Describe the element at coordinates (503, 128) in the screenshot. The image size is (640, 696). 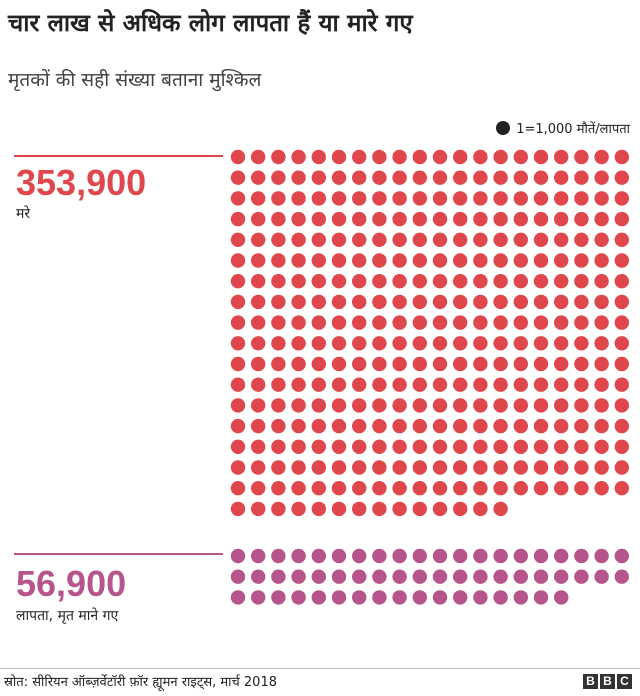
I see `legend-dot-icon` at that location.